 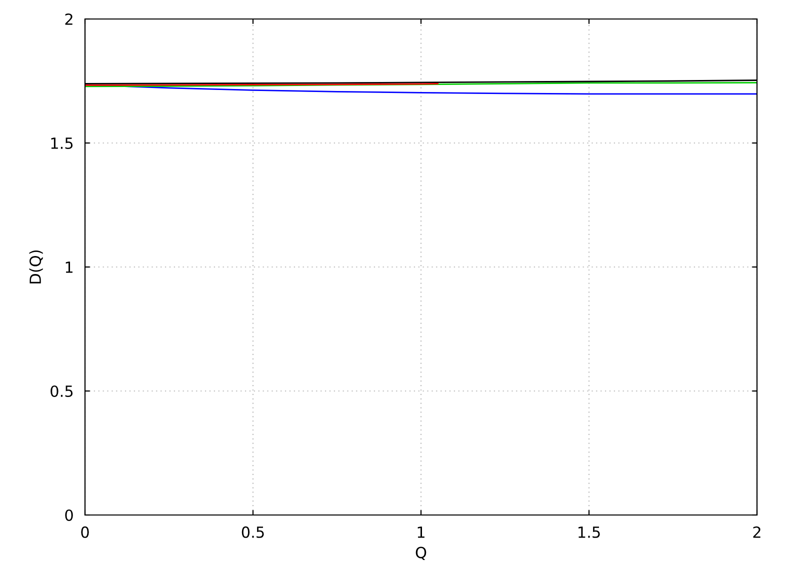 What do you see at coordinates (253, 532) in the screenshot?
I see `x-tick-label: 0.5` at bounding box center [253, 532].